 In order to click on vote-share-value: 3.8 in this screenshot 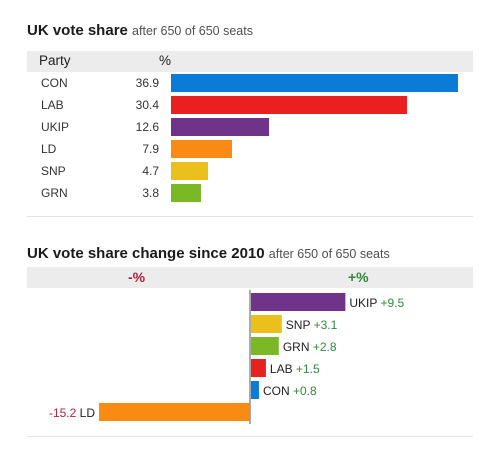, I will do `click(150, 193)`.